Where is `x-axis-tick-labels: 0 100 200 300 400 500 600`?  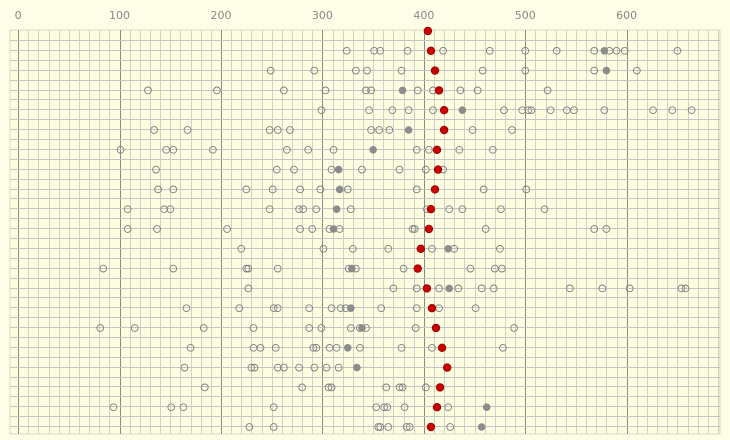
x-axis-tick-labels: 0 100 200 300 400 500 600 is located at coordinates (326, 15).